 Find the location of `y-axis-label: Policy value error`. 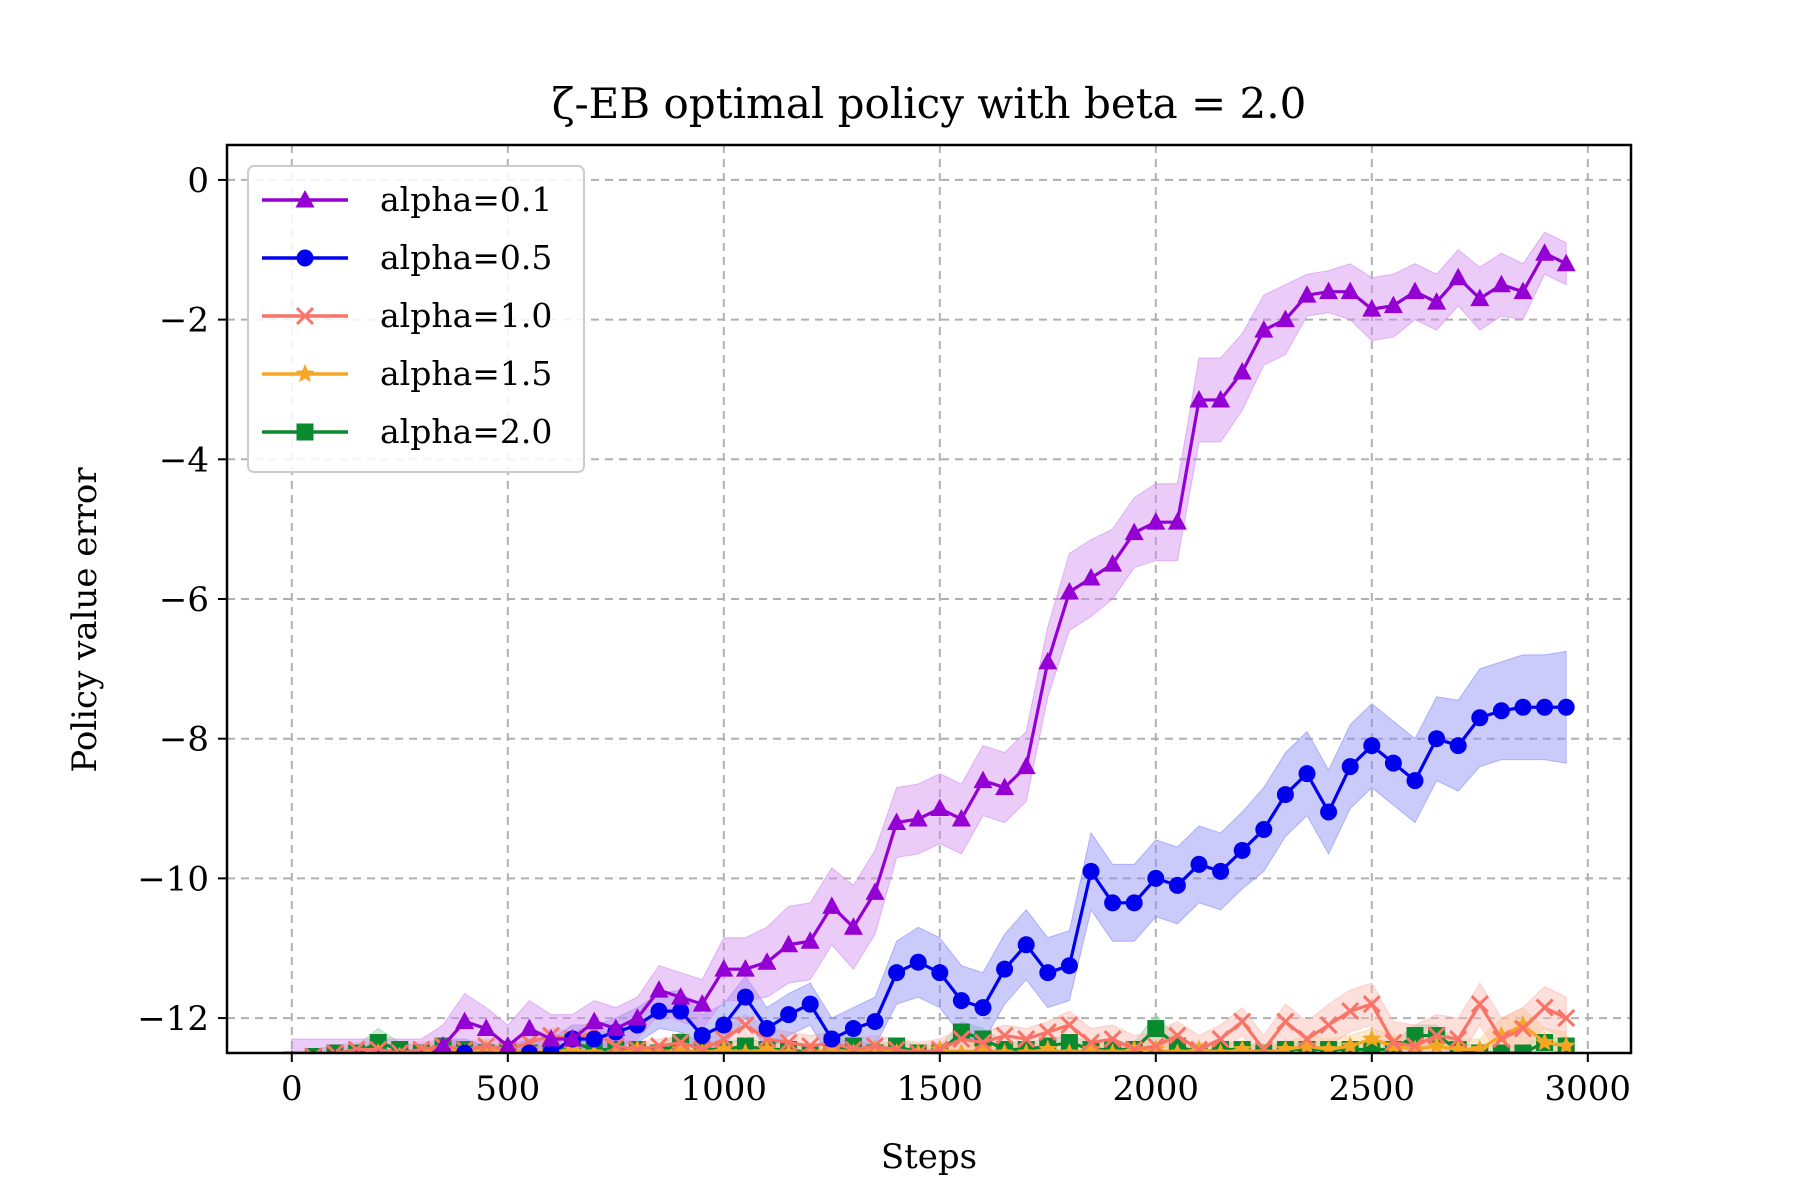

y-axis-label: Policy value error is located at coordinates (85, 620).